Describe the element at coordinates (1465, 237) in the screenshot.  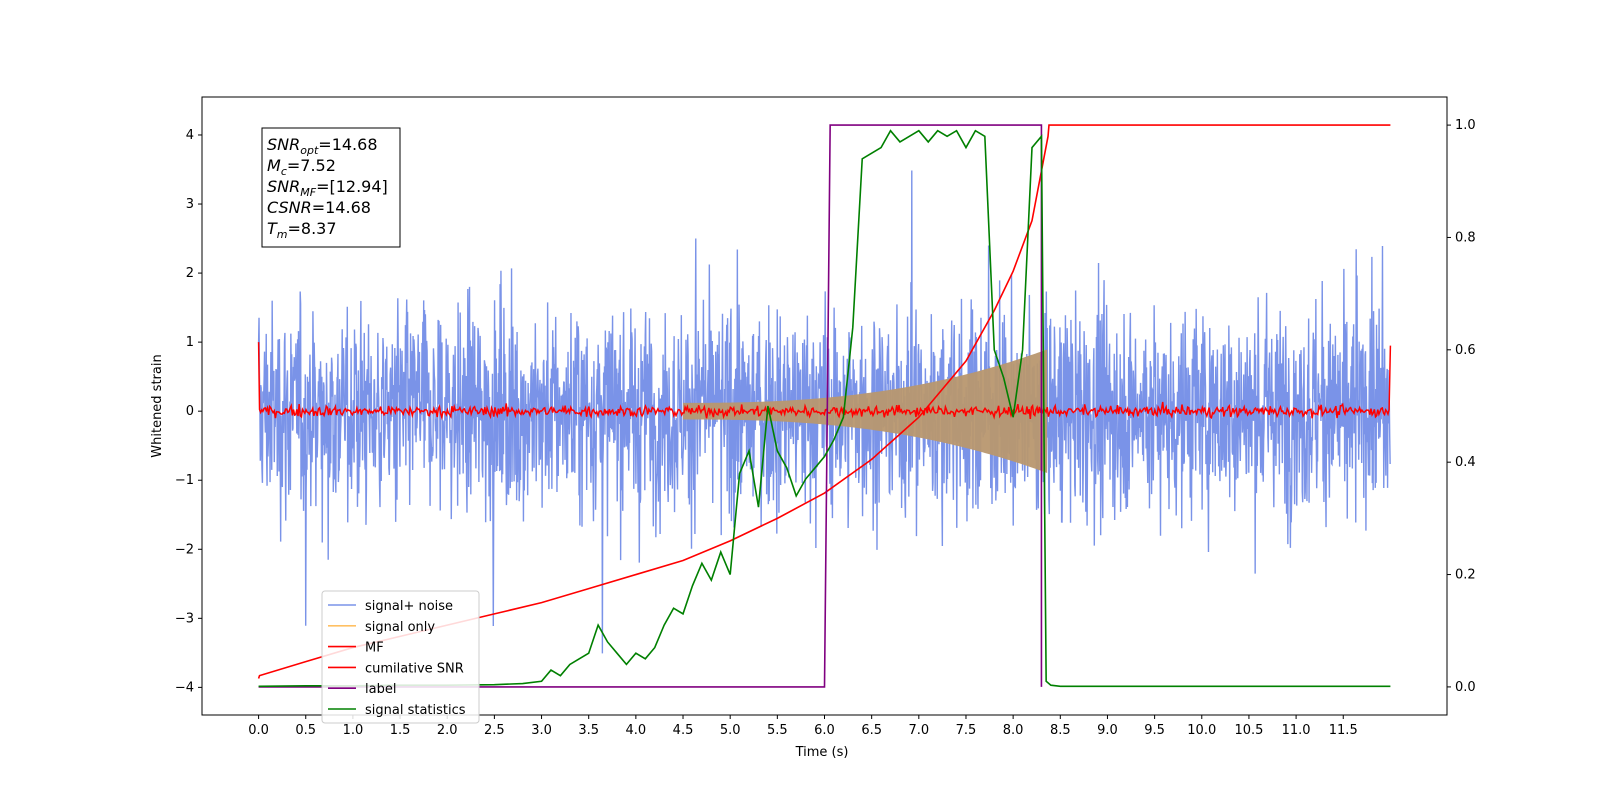
I see `y-right-tick-label: 0.8` at that location.